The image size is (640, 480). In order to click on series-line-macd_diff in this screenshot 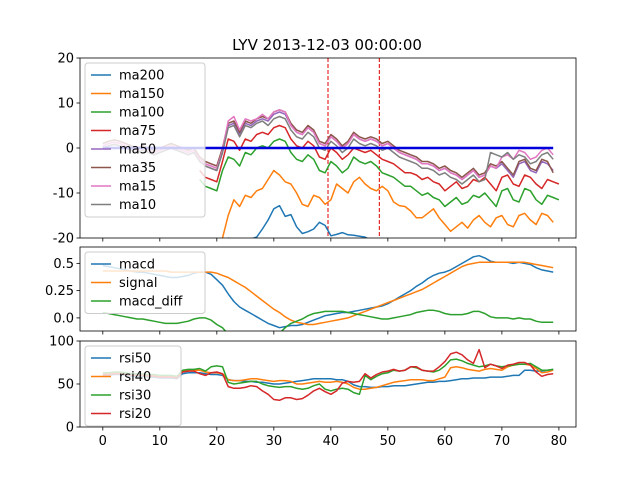, I will do `click(328, 320)`.